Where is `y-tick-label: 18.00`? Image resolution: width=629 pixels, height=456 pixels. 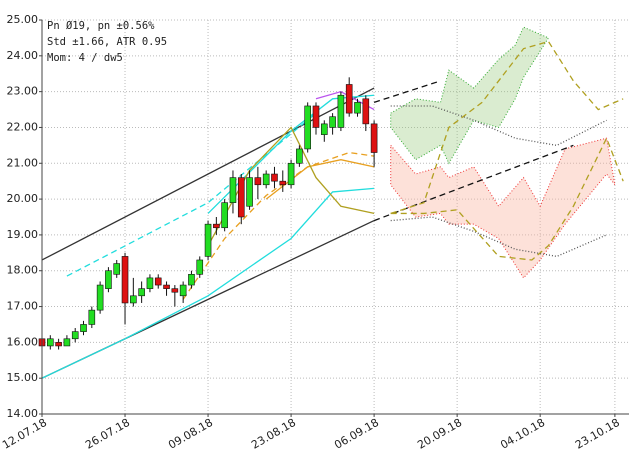 y-tick-label: 18.00 is located at coordinates (23, 270).